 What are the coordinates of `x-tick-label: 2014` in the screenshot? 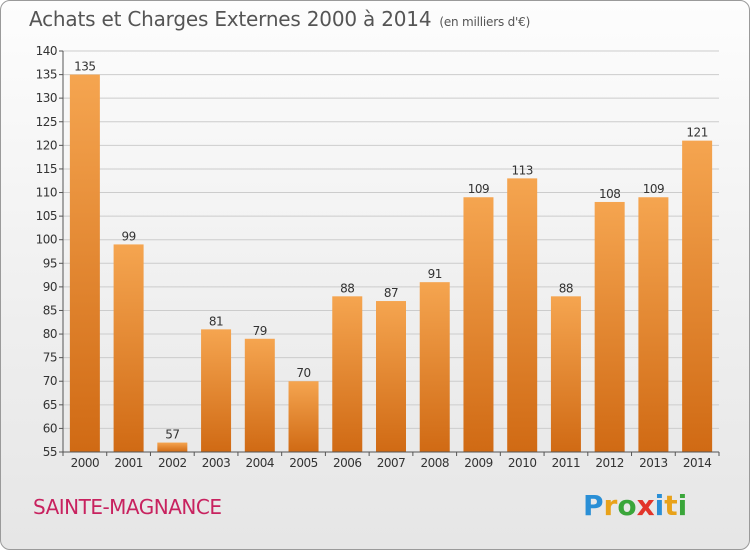 It's located at (697, 463).